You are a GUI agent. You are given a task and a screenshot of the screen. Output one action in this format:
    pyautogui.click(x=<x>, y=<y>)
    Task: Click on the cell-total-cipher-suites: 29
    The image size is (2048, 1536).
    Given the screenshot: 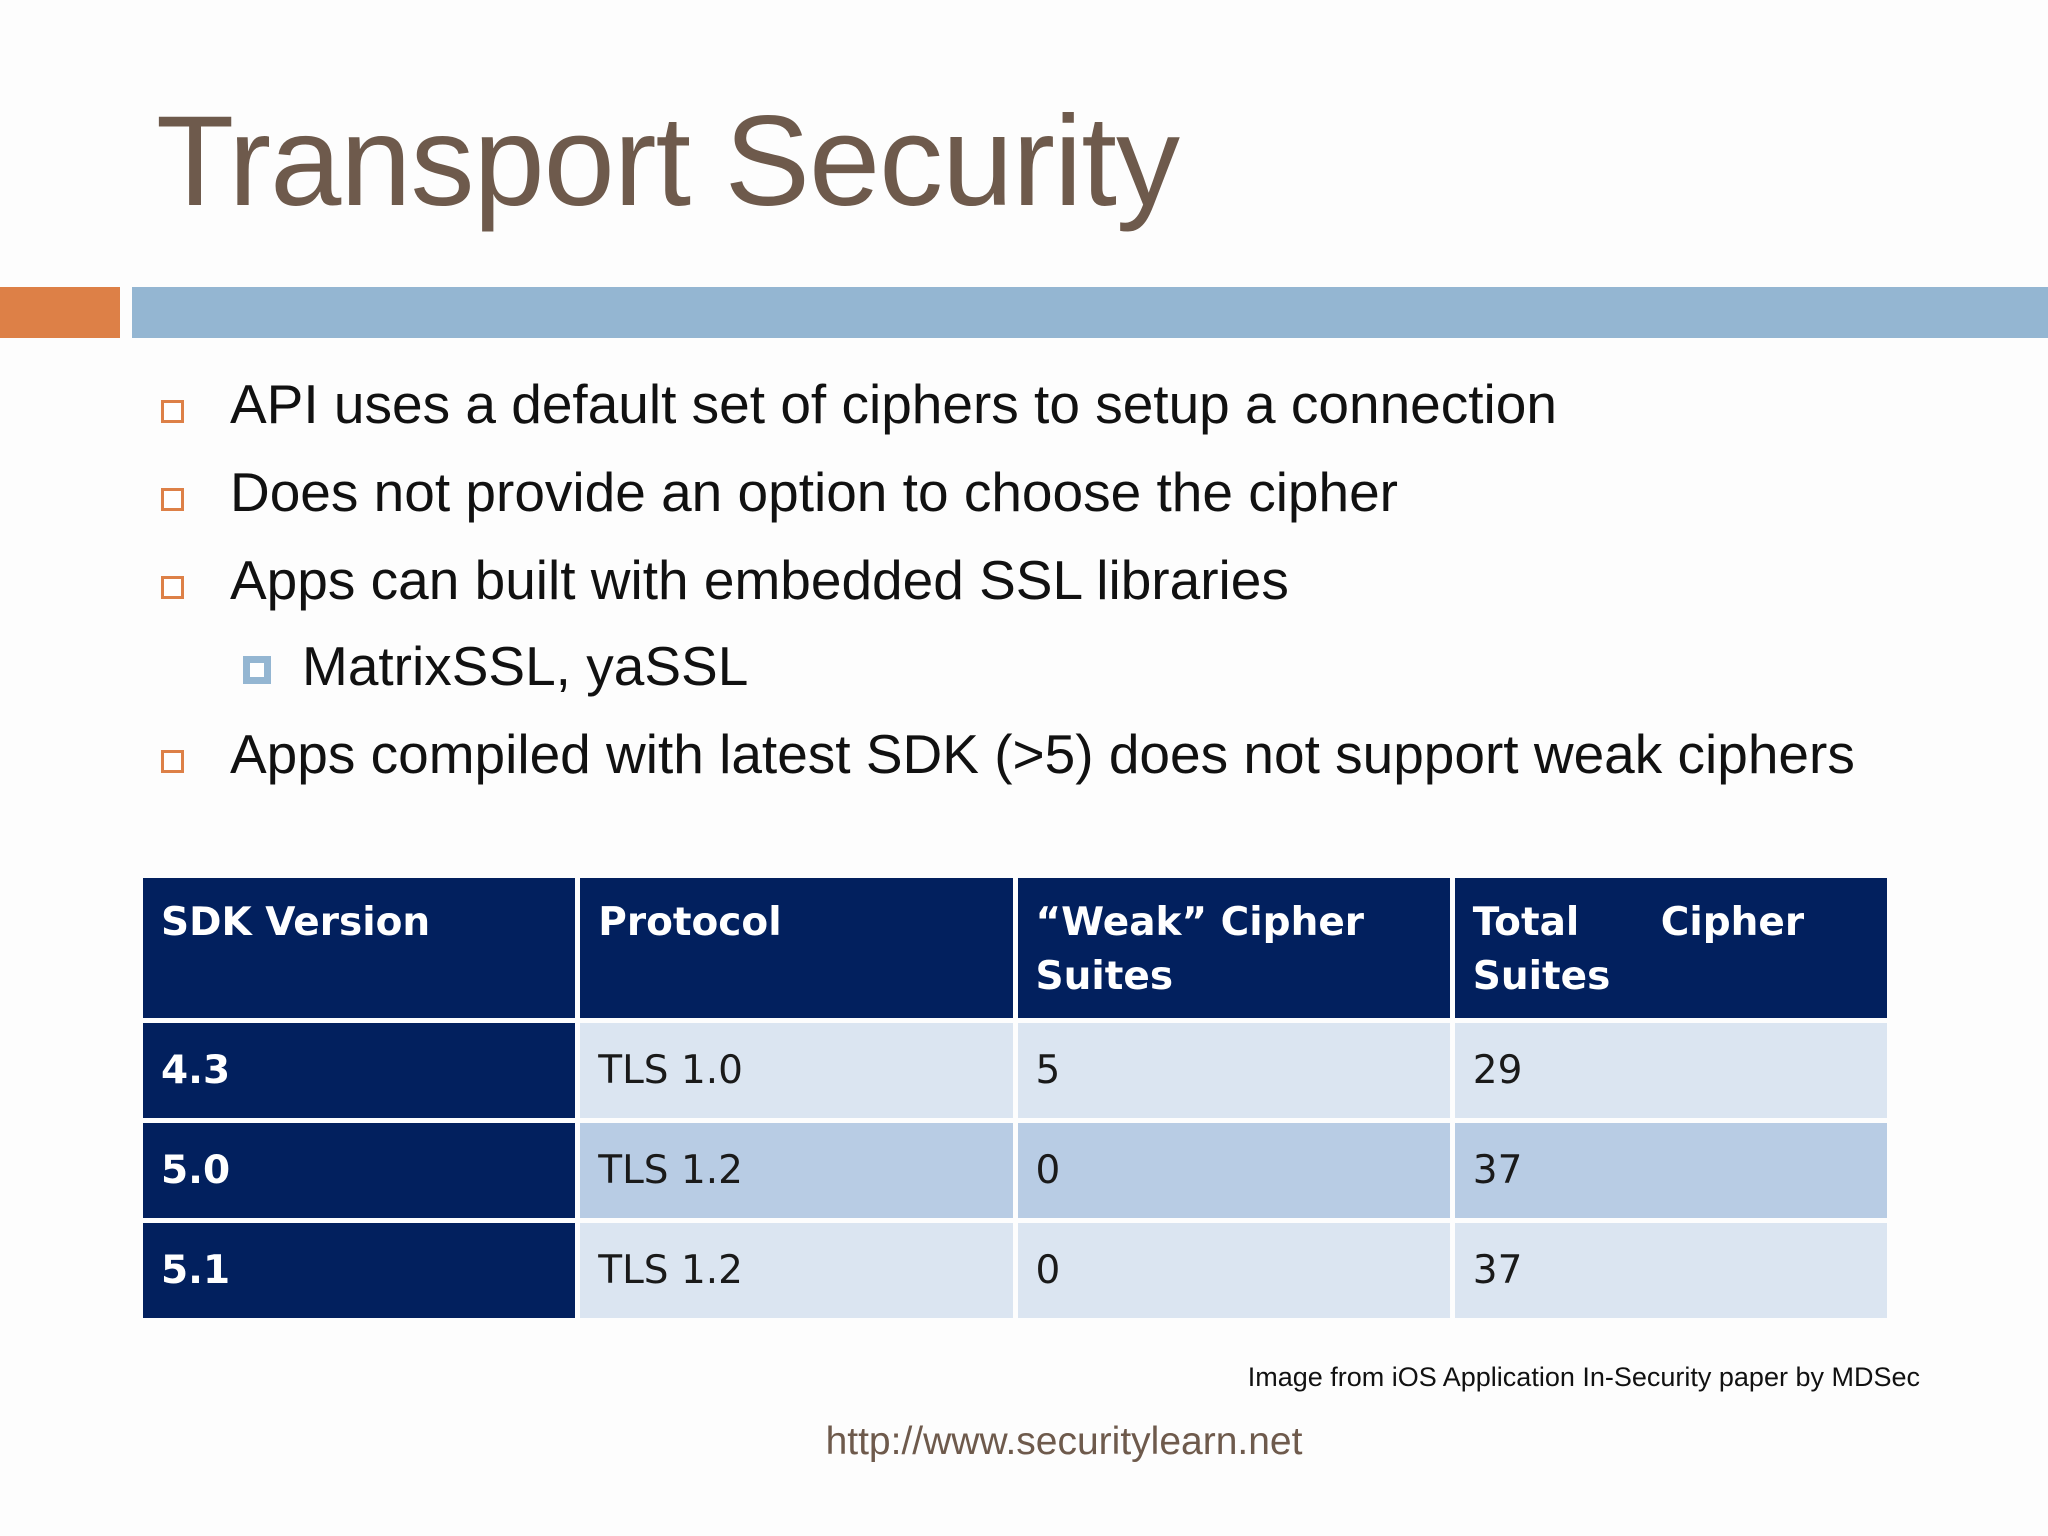 What is the action you would take?
    pyautogui.click(x=1670, y=1070)
    